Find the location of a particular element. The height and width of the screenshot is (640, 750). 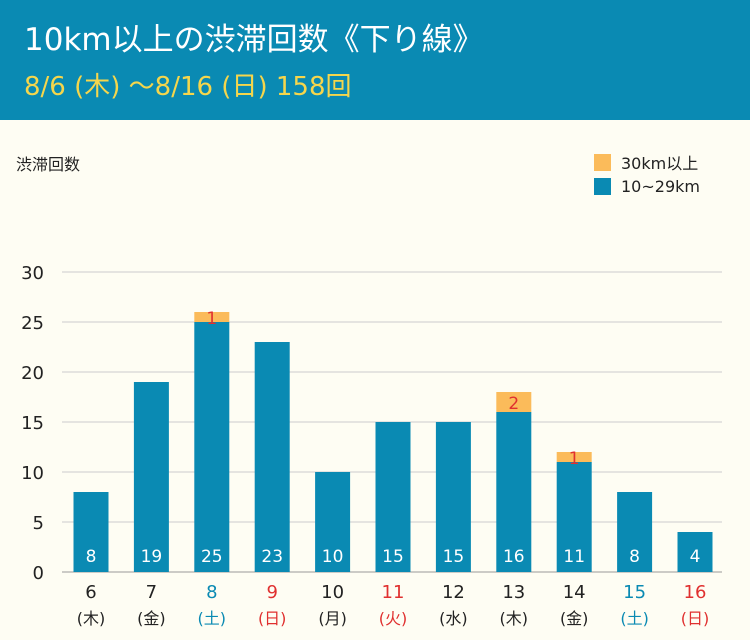

x-tick-day-label: 14 is located at coordinates (574, 592).